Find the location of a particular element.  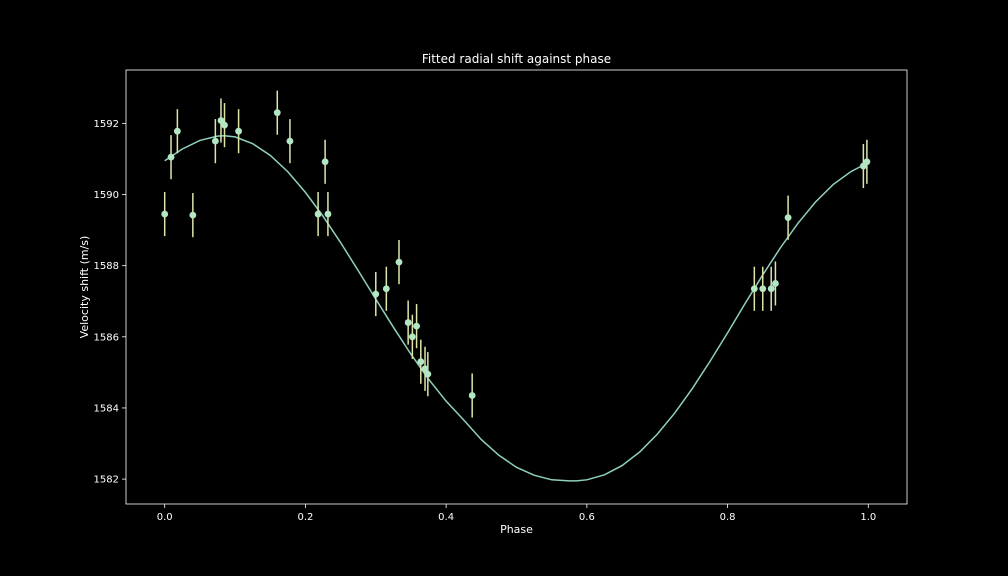

x-tick-label: 0.4 is located at coordinates (446, 517).